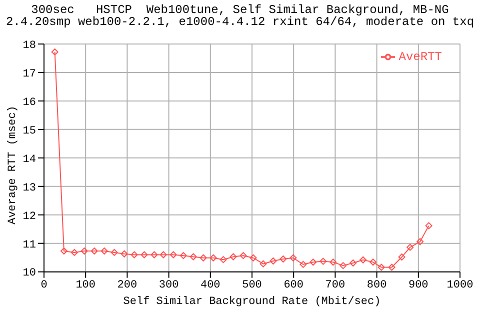 Image resolution: width=480 pixels, height=320 pixels. Describe the element at coordinates (29, 274) in the screenshot. I see `y-tick-label: 10` at that location.